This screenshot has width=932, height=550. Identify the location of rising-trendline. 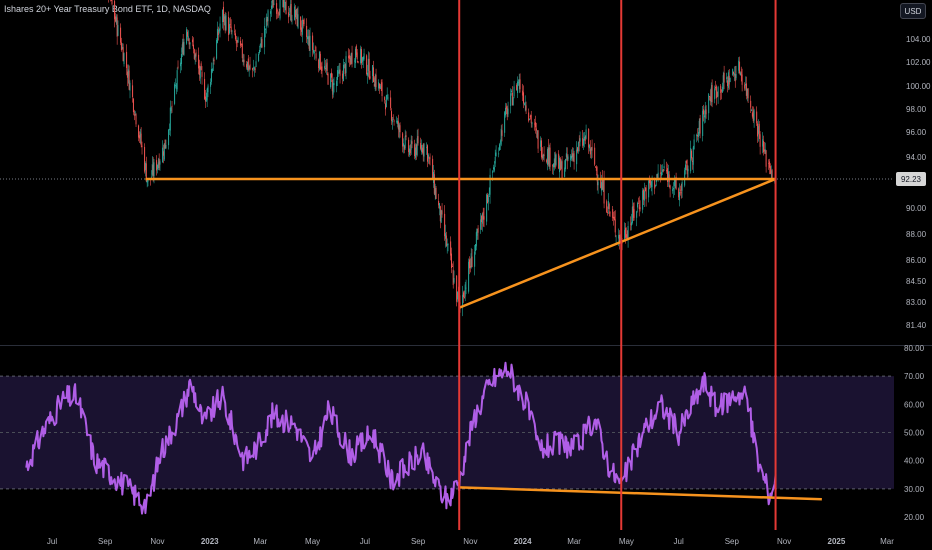
(617, 243).